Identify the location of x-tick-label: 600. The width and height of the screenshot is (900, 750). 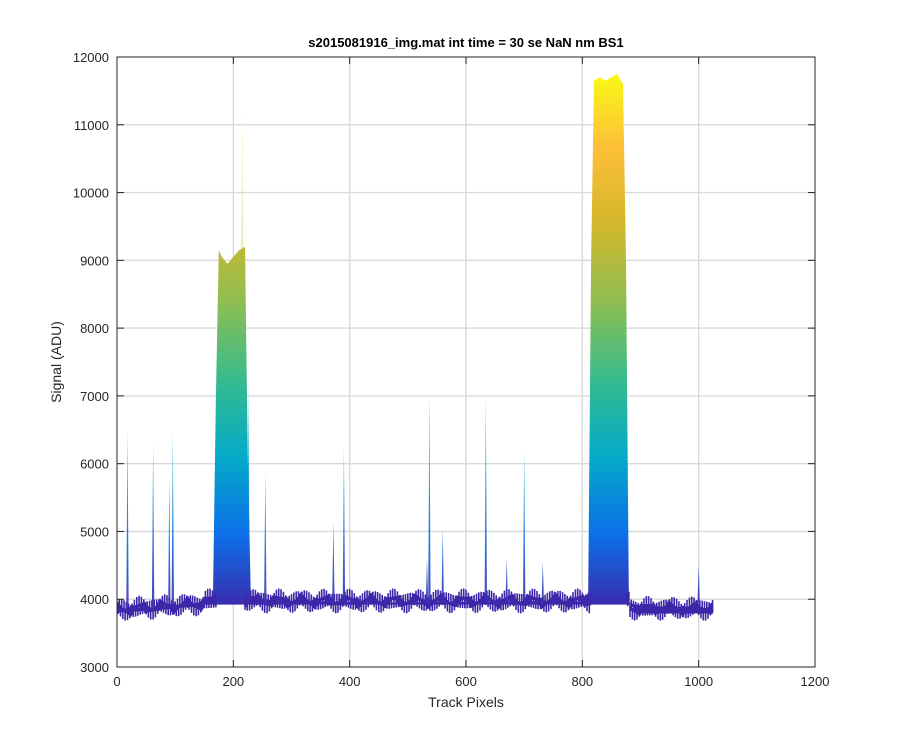
(466, 681).